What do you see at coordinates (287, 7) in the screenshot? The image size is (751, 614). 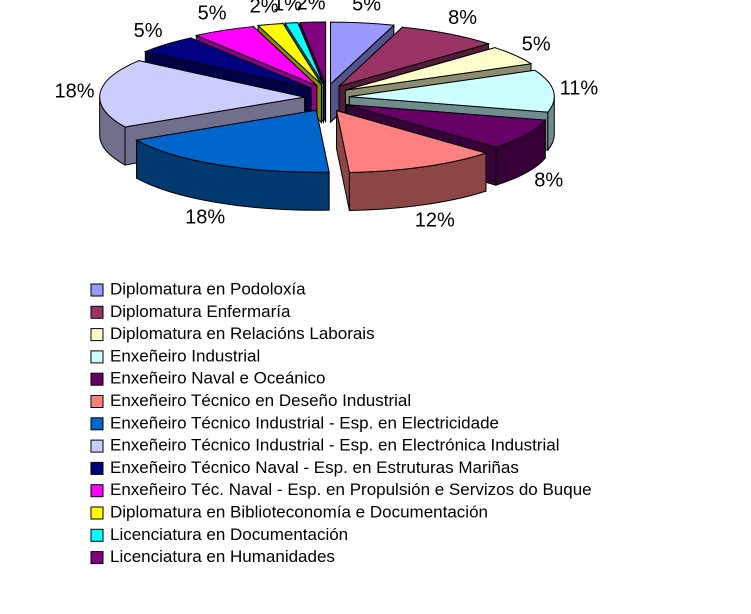 I see `data-label: 1%` at bounding box center [287, 7].